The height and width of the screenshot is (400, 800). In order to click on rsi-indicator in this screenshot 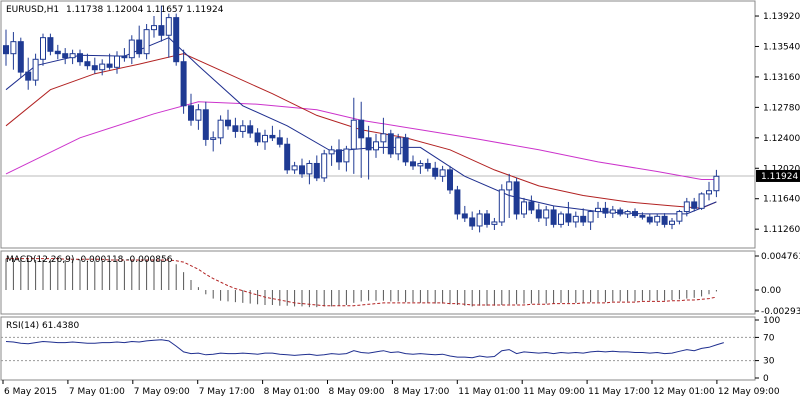, I will do `click(378, 349)`.